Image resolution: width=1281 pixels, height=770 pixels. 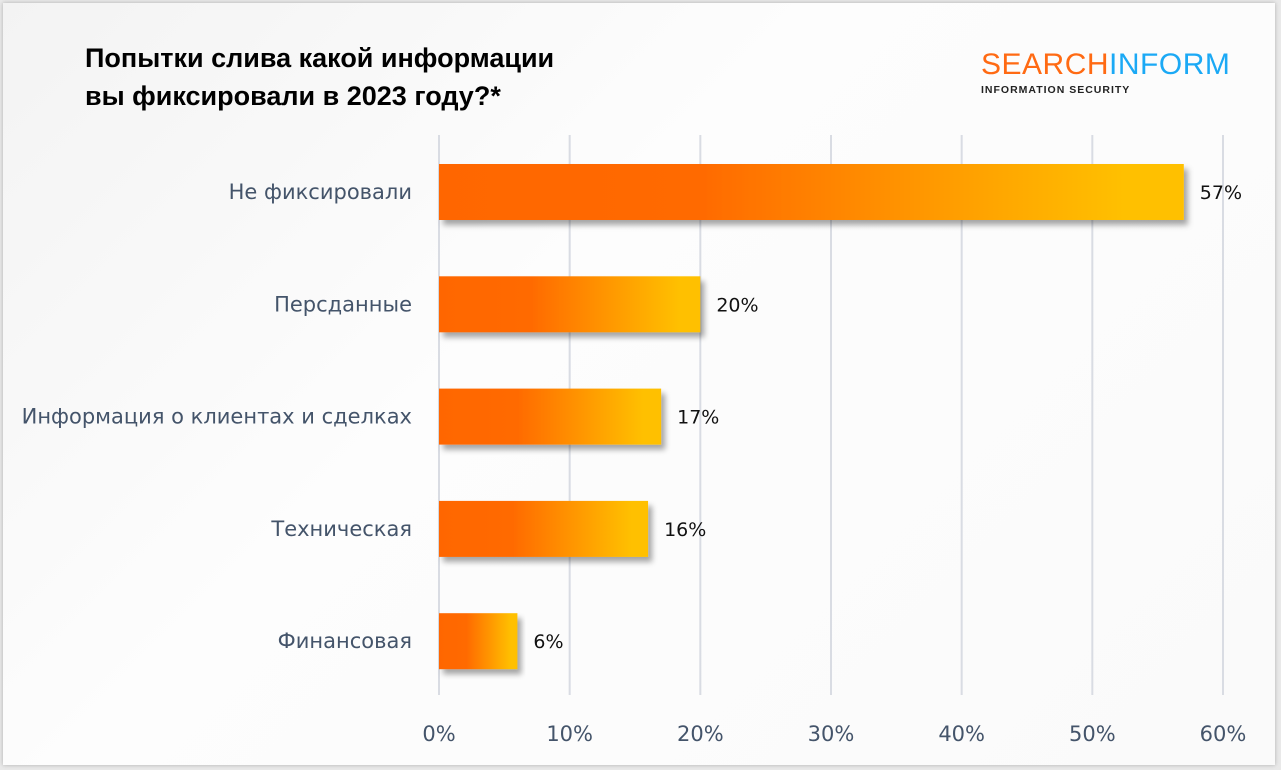 I want to click on x-tick-label: 40%, so click(x=961, y=734).